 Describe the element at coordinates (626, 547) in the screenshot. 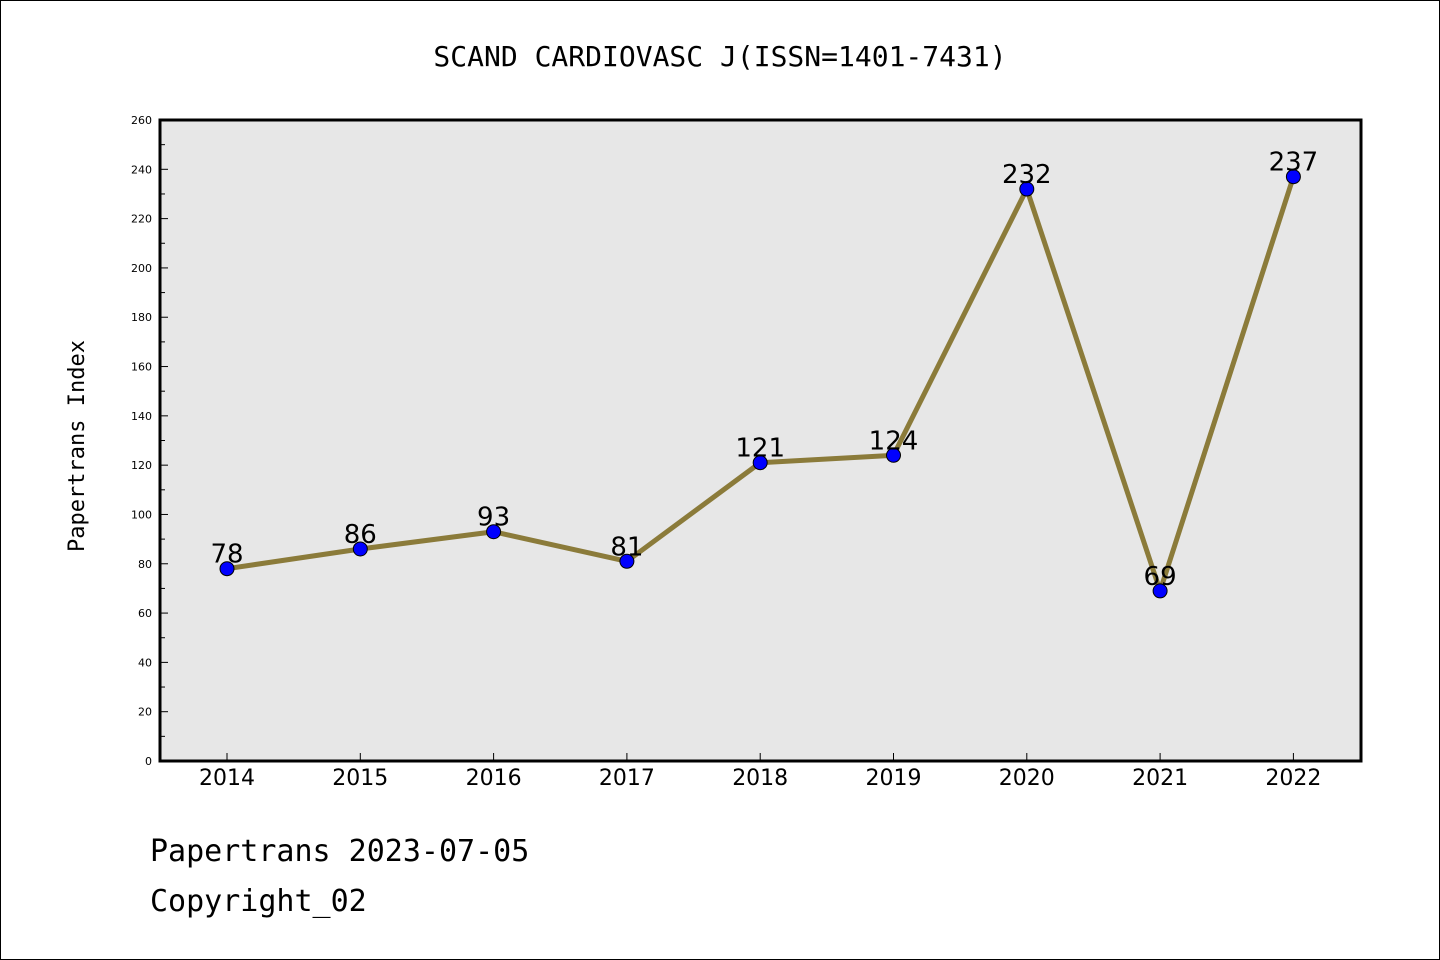

I see `data-label: 81` at that location.